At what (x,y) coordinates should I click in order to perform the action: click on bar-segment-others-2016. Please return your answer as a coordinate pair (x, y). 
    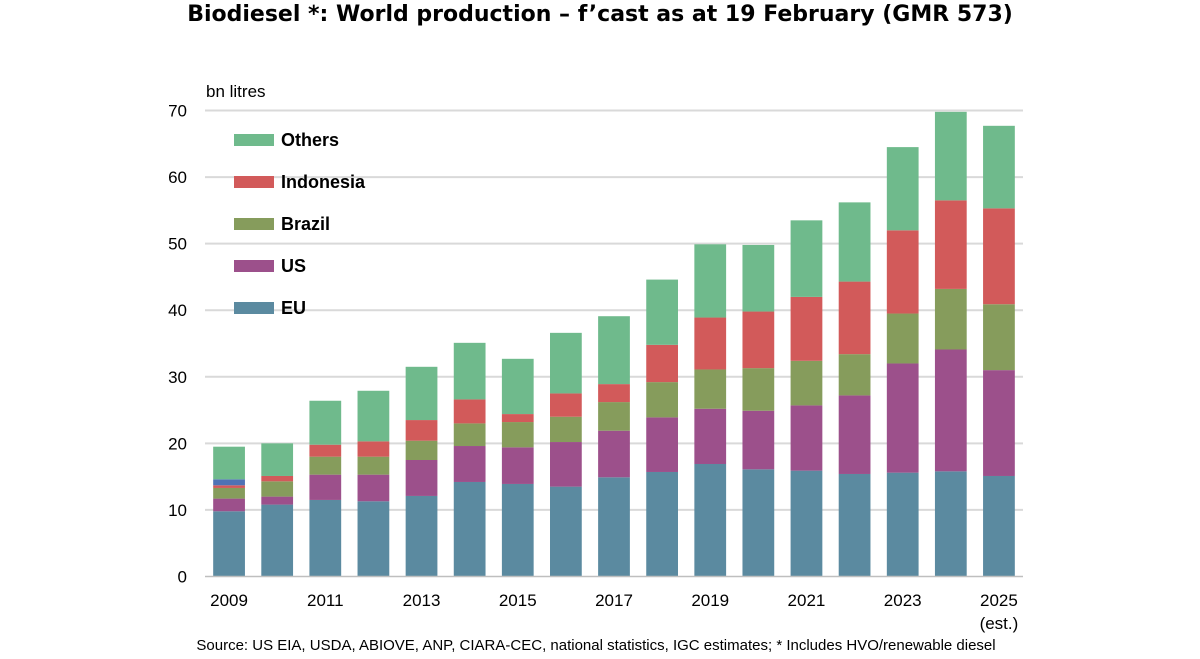
    Looking at the image, I should click on (566, 363).